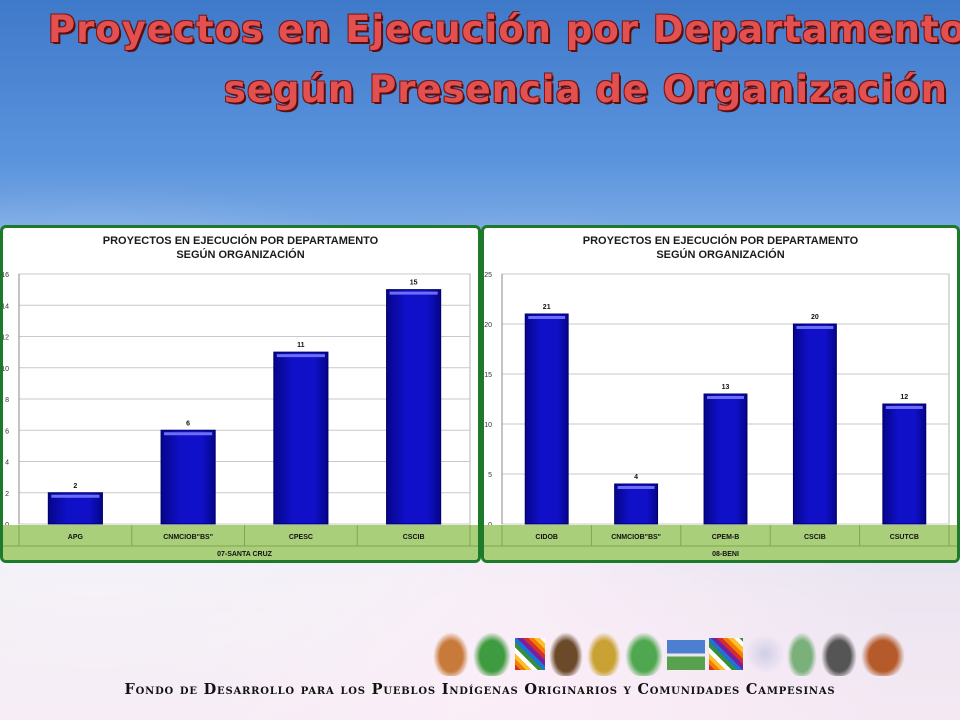 This screenshot has width=960, height=720. I want to click on y-tick-label: 5, so click(490, 475).